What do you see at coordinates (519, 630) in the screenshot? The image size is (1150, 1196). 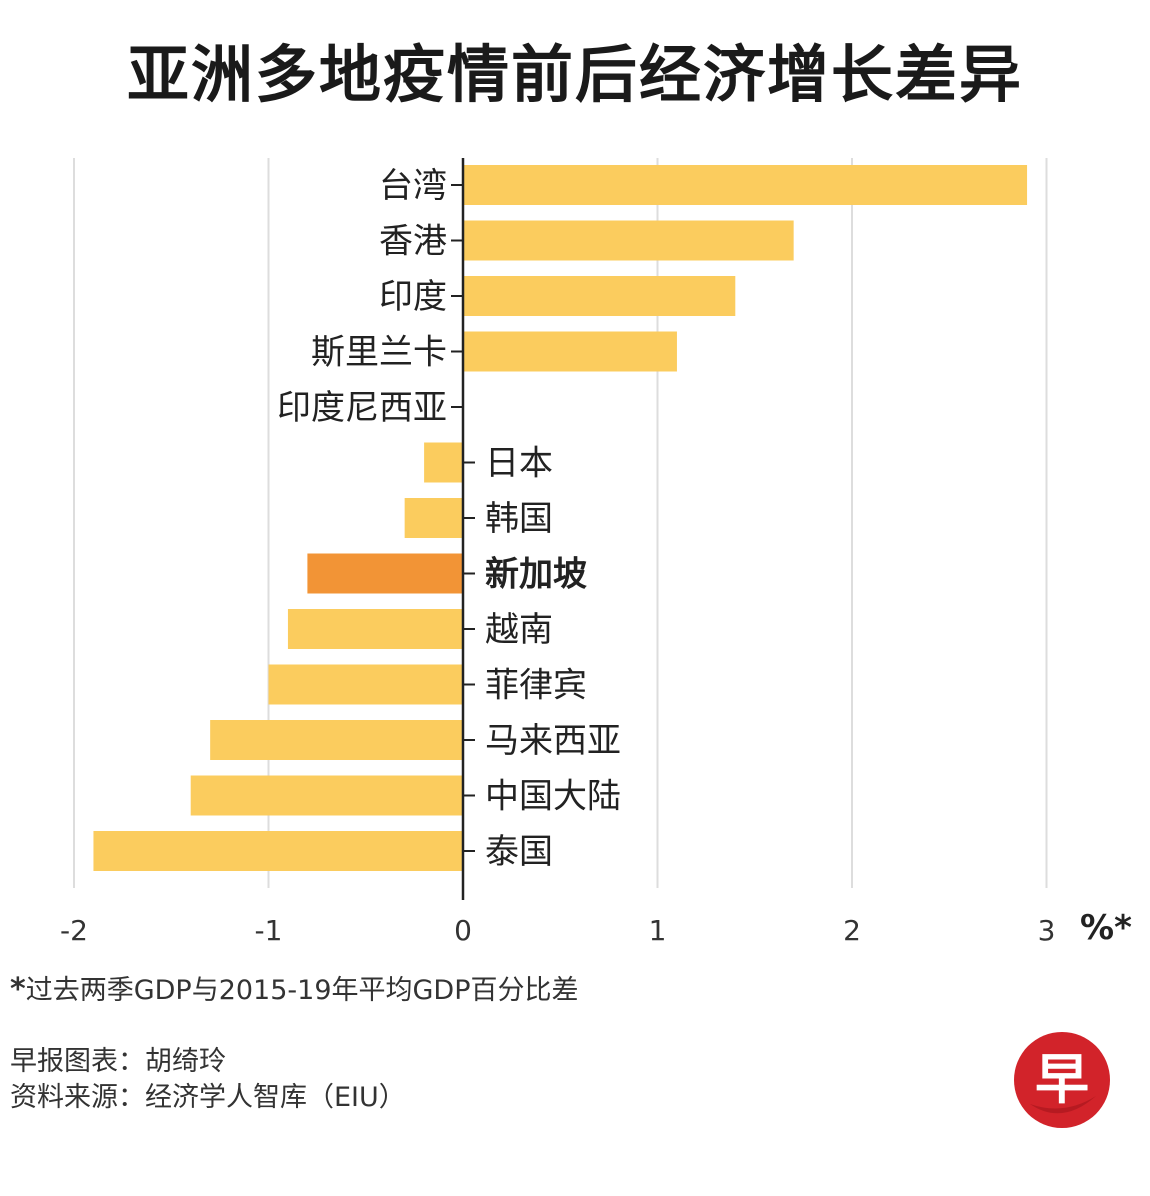 I see `category-label: 越南` at bounding box center [519, 630].